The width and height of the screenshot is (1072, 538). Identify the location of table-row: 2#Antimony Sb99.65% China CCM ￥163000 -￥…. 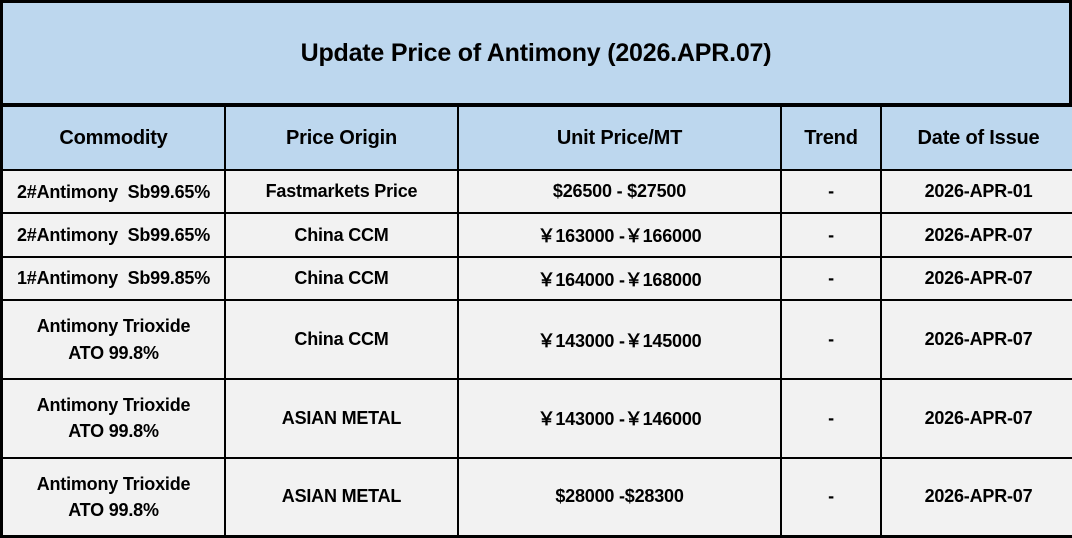
(537, 235).